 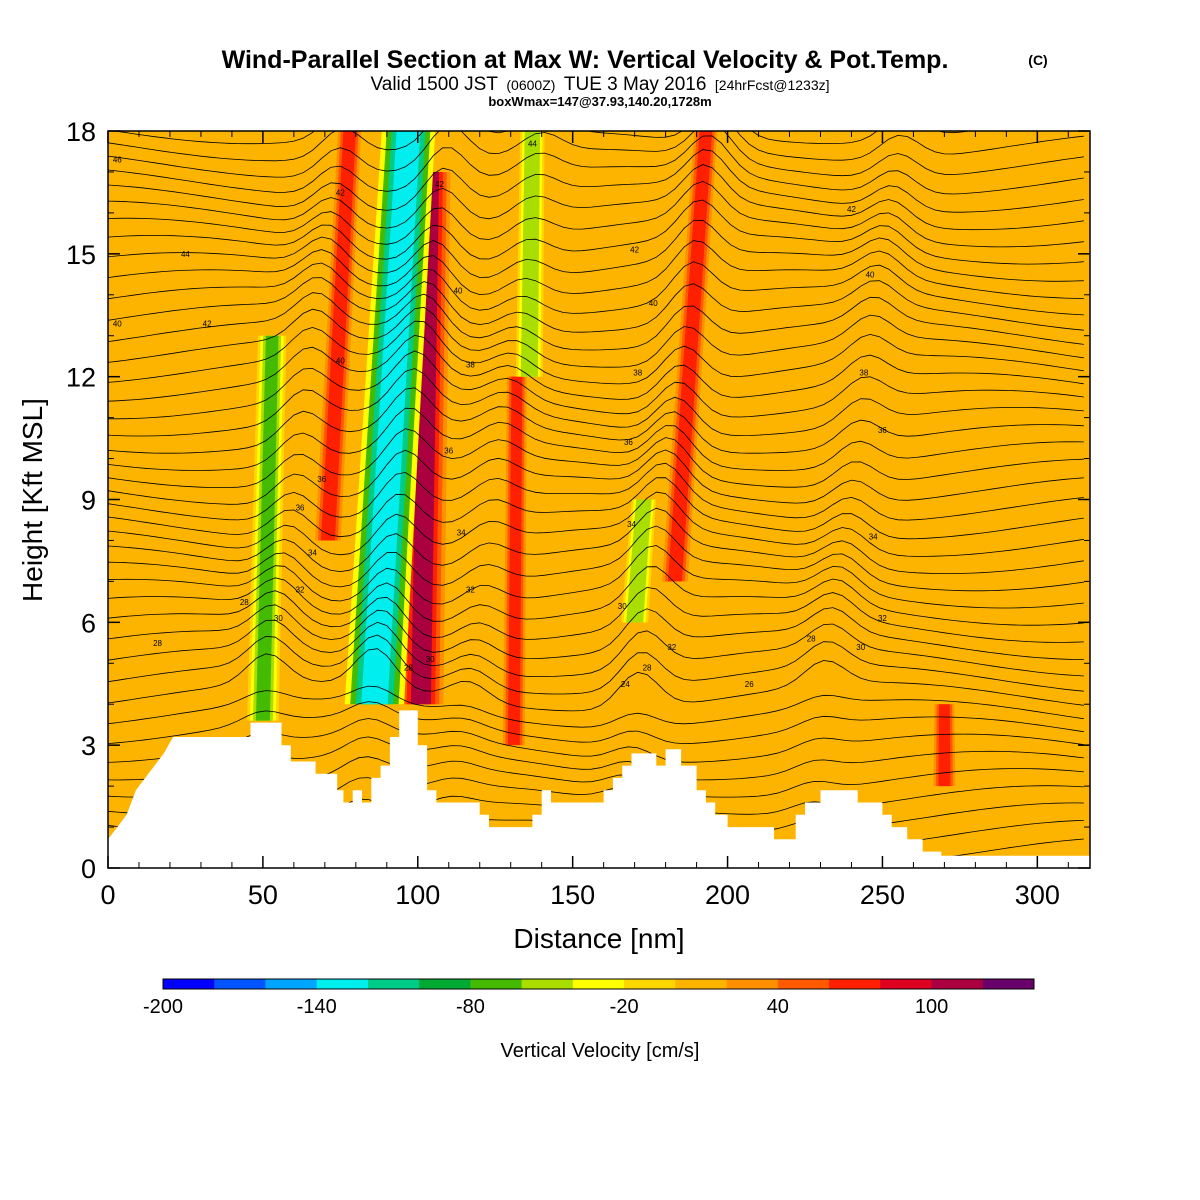 What do you see at coordinates (530, 85) in the screenshot?
I see `valid-zulu: (0600Z)` at bounding box center [530, 85].